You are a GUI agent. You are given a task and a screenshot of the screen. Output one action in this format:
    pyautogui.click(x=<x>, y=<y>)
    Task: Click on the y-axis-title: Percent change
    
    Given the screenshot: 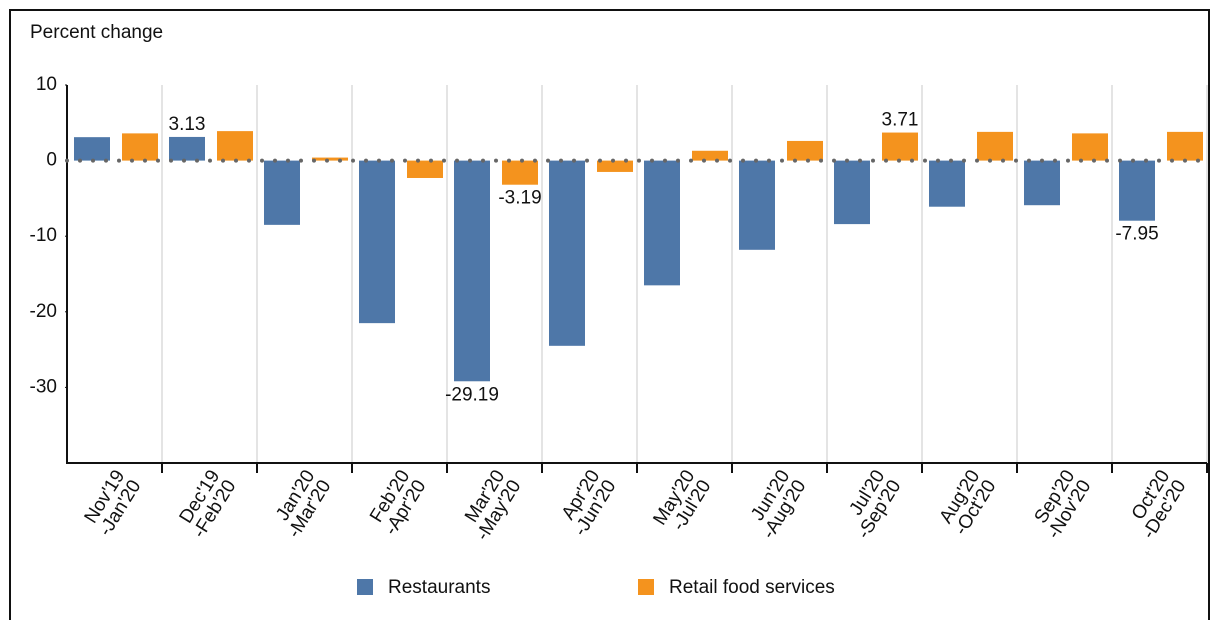 What is the action you would take?
    pyautogui.click(x=96, y=32)
    